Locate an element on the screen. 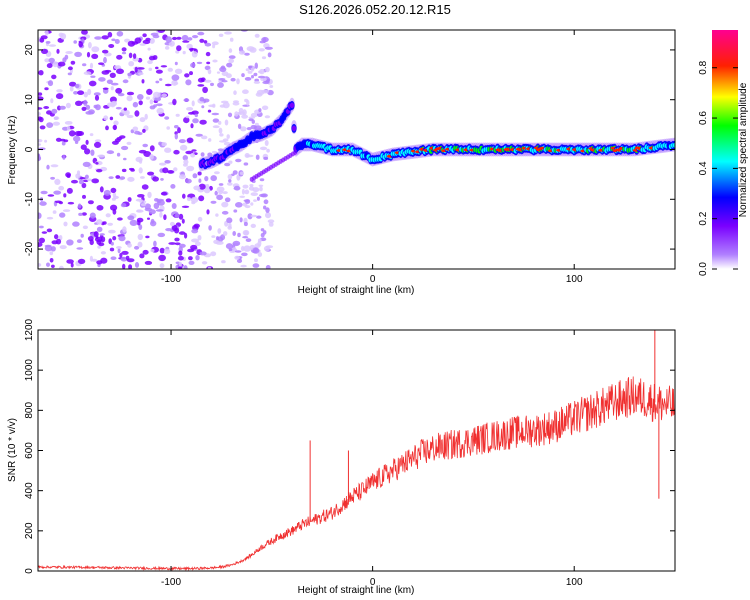 This screenshot has width=750, height=600. colorbar-label: Normalized spectral amplitude is located at coordinates (743, 149).